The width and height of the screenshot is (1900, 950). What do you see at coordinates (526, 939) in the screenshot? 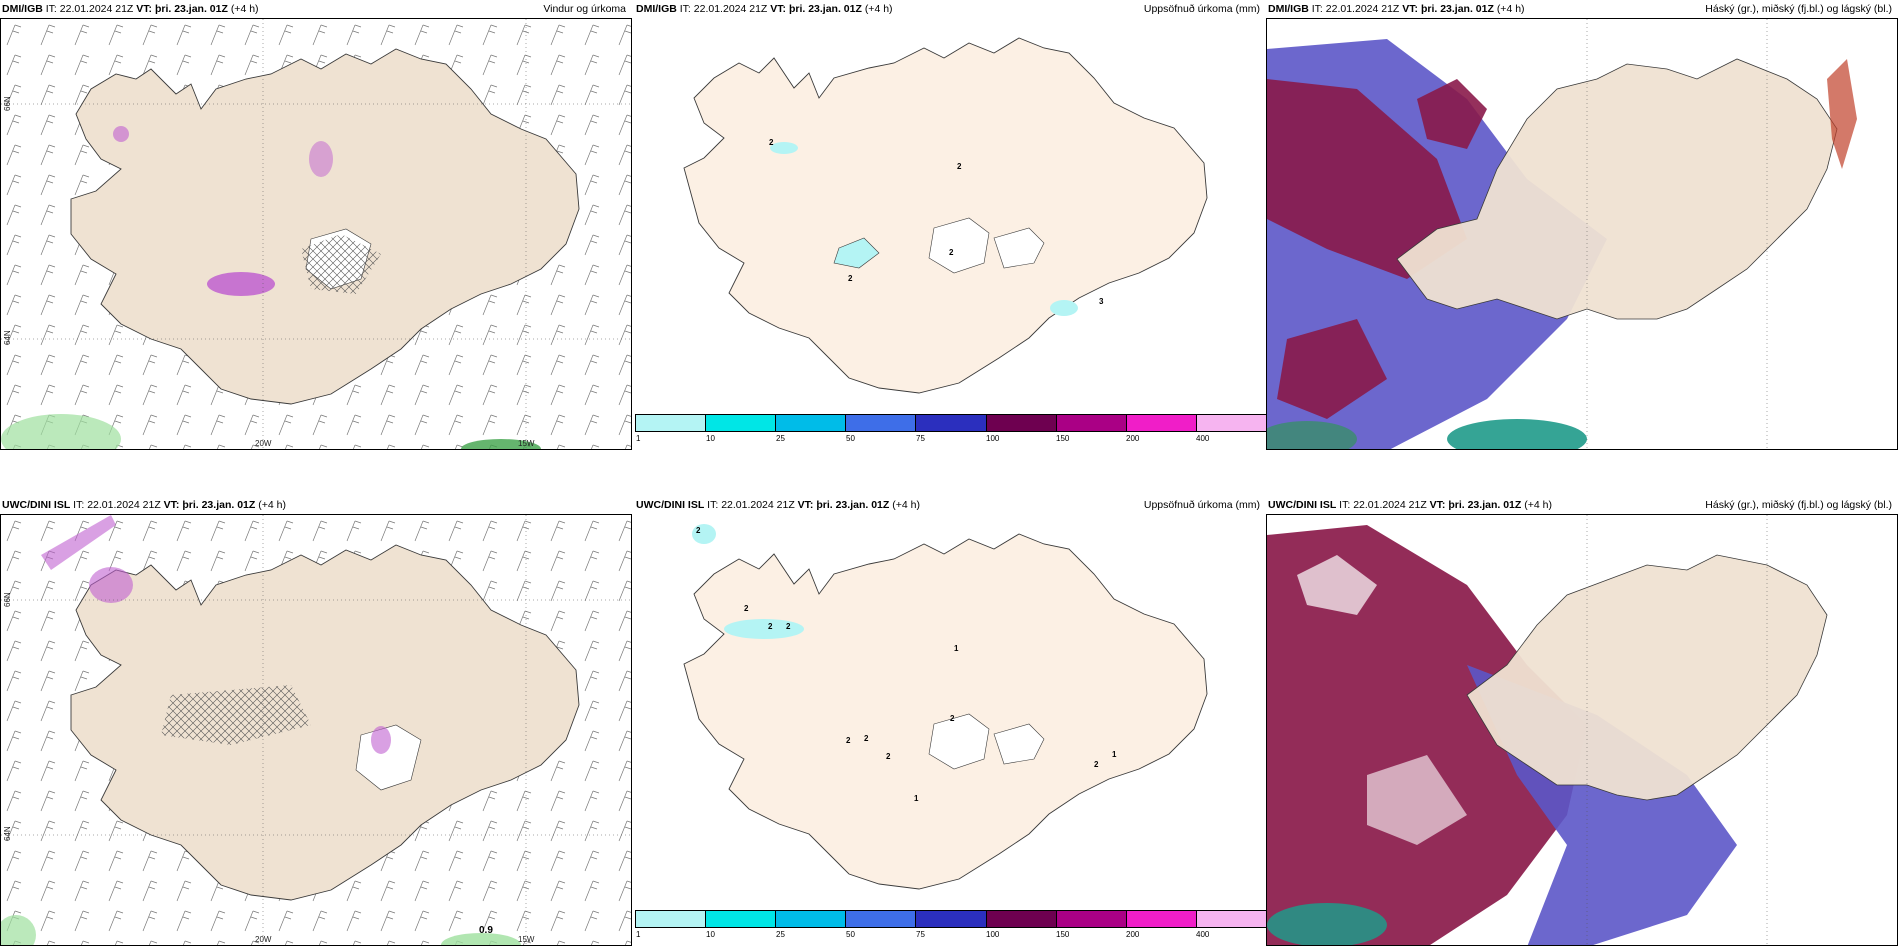
I see `lon-label: 15W` at bounding box center [526, 939].